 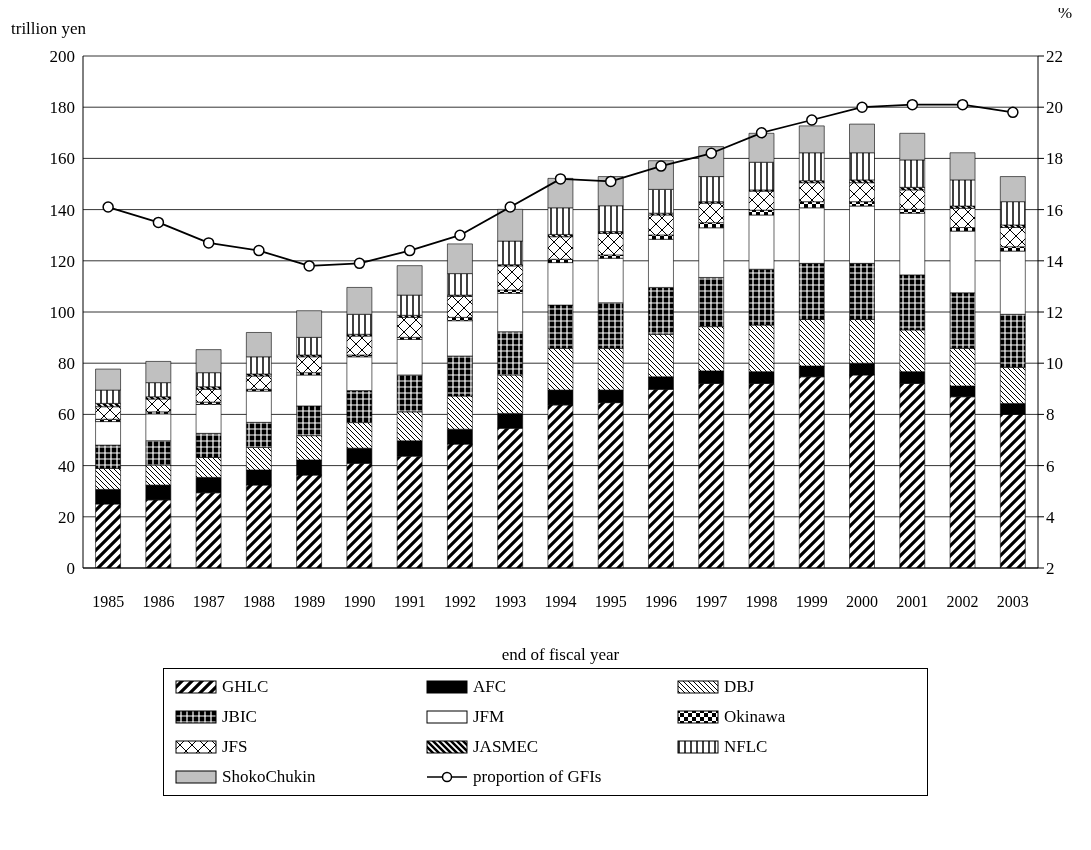 I want to click on y-tick-label: 0, so click(x=70, y=569).